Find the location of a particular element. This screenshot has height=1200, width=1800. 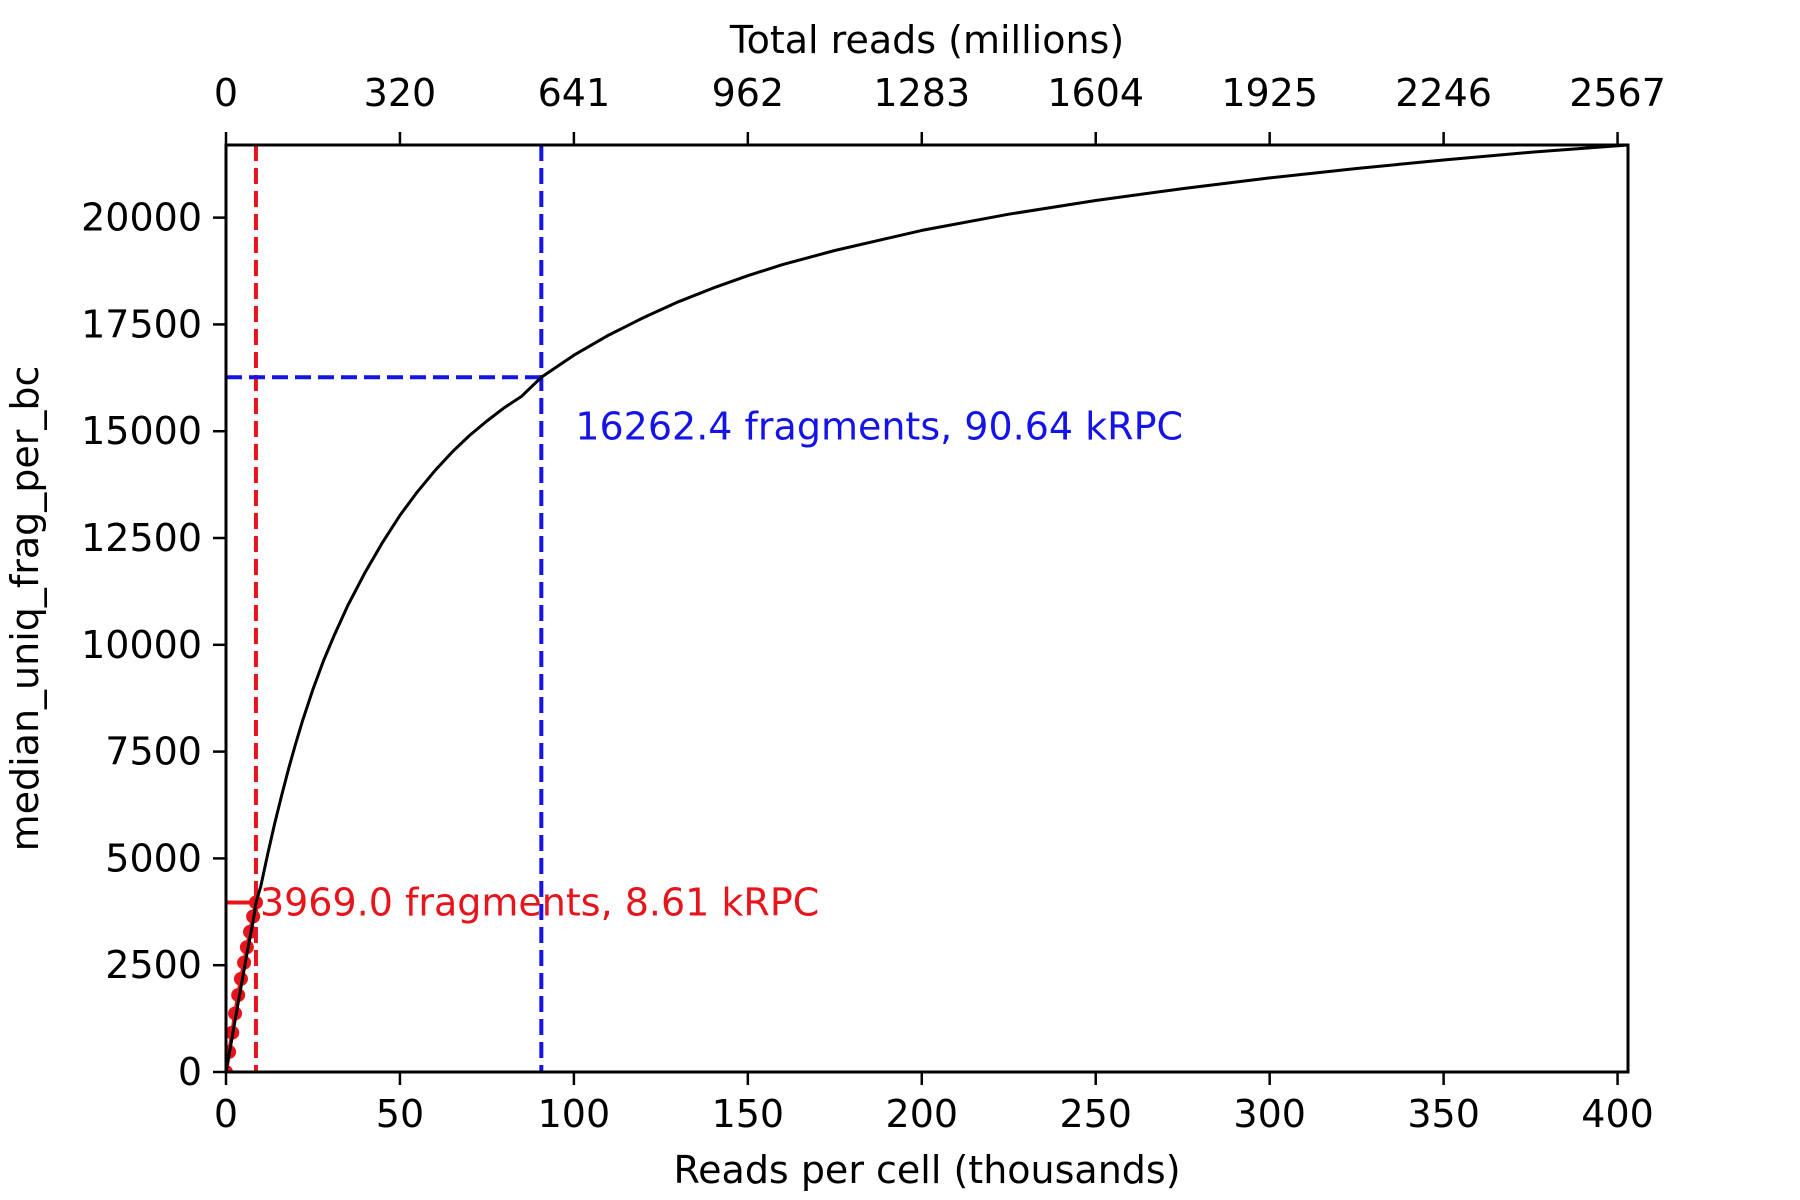

y-tick-label: 17500 is located at coordinates (141, 324).